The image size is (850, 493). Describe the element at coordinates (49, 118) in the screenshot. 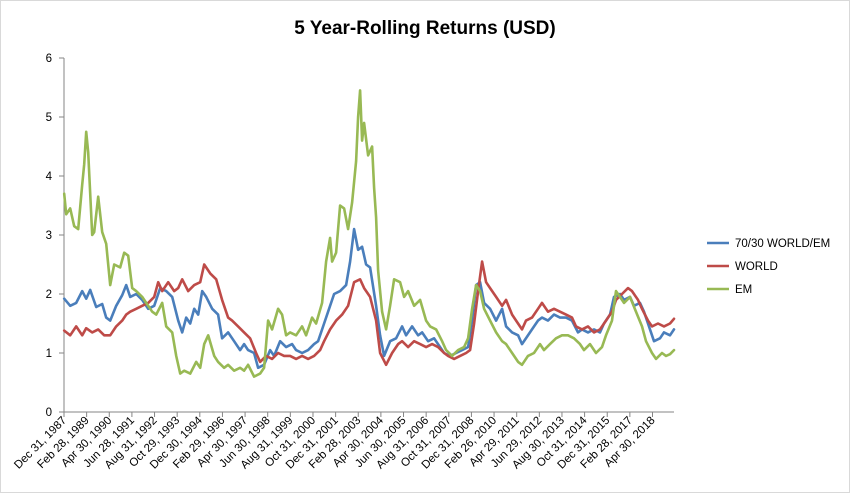

I see `y-tick-label: 5` at that location.